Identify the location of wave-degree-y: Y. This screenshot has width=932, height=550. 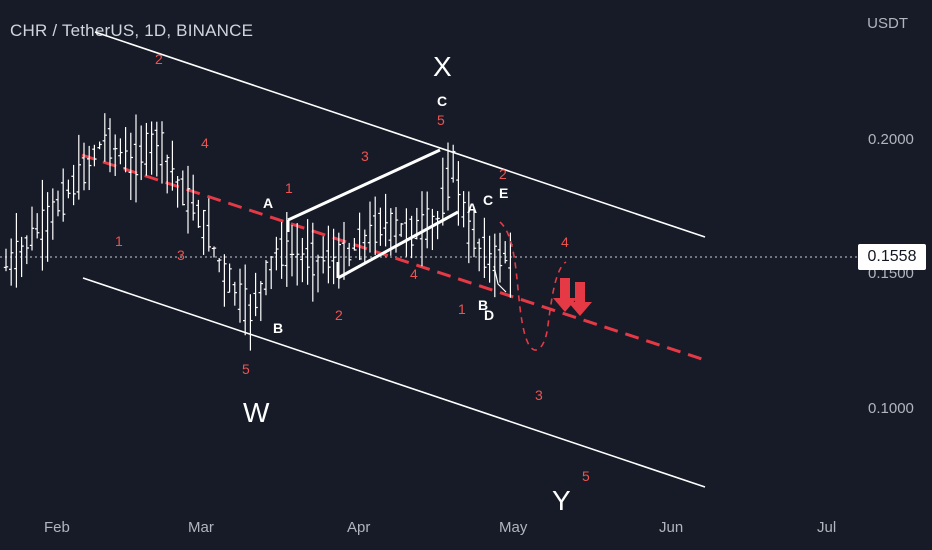
(561, 500).